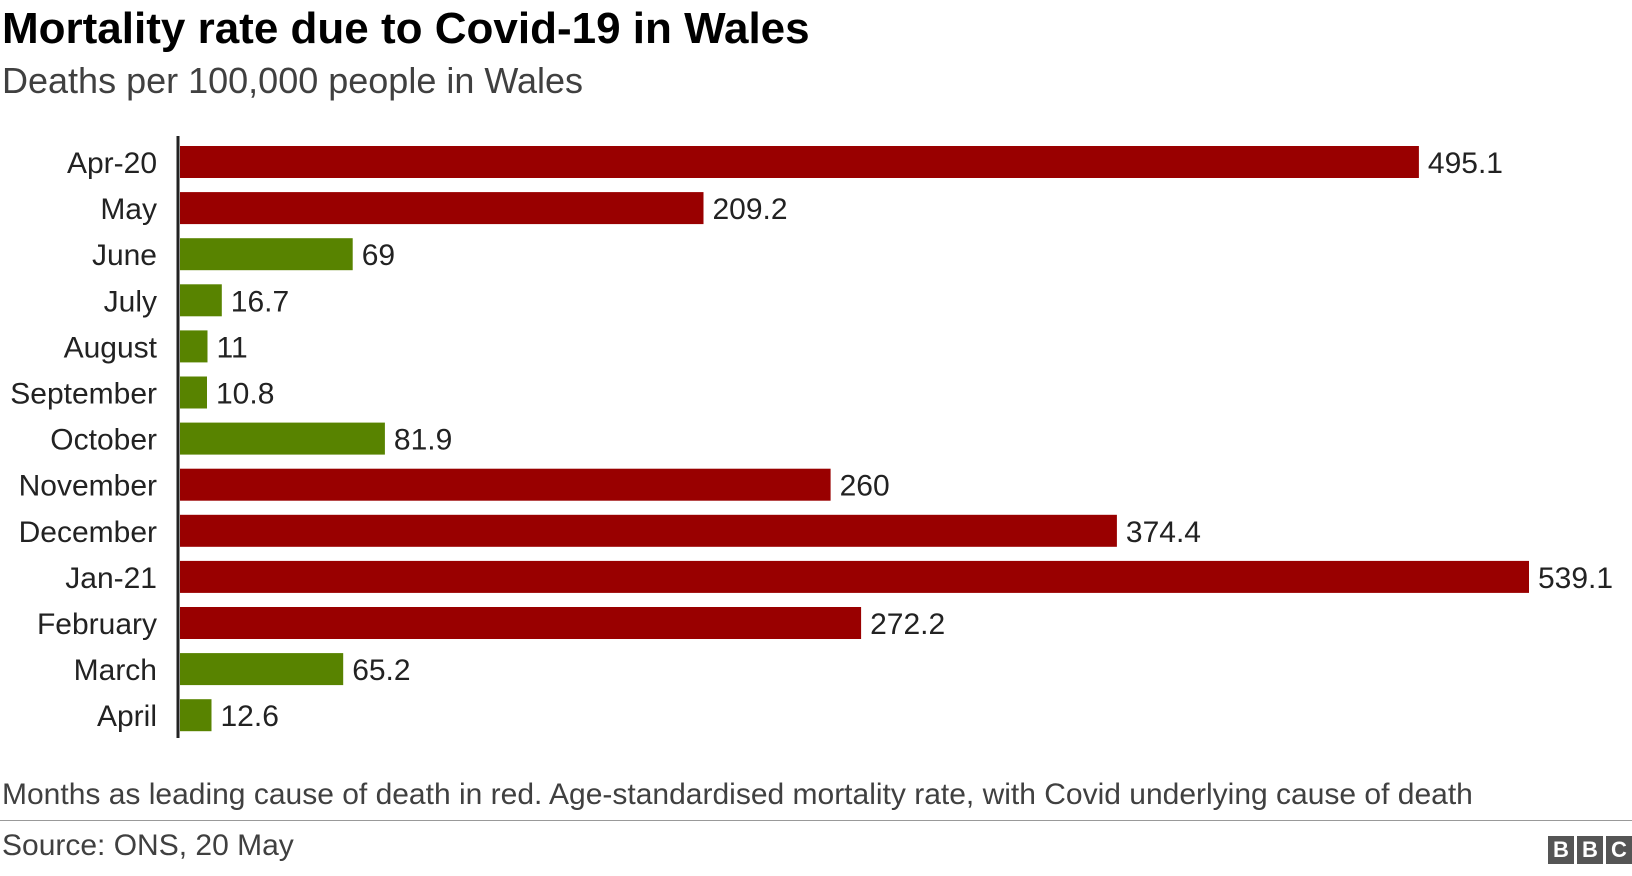 The image size is (1632, 876). What do you see at coordinates (816, 820) in the screenshot?
I see `footer-divider` at bounding box center [816, 820].